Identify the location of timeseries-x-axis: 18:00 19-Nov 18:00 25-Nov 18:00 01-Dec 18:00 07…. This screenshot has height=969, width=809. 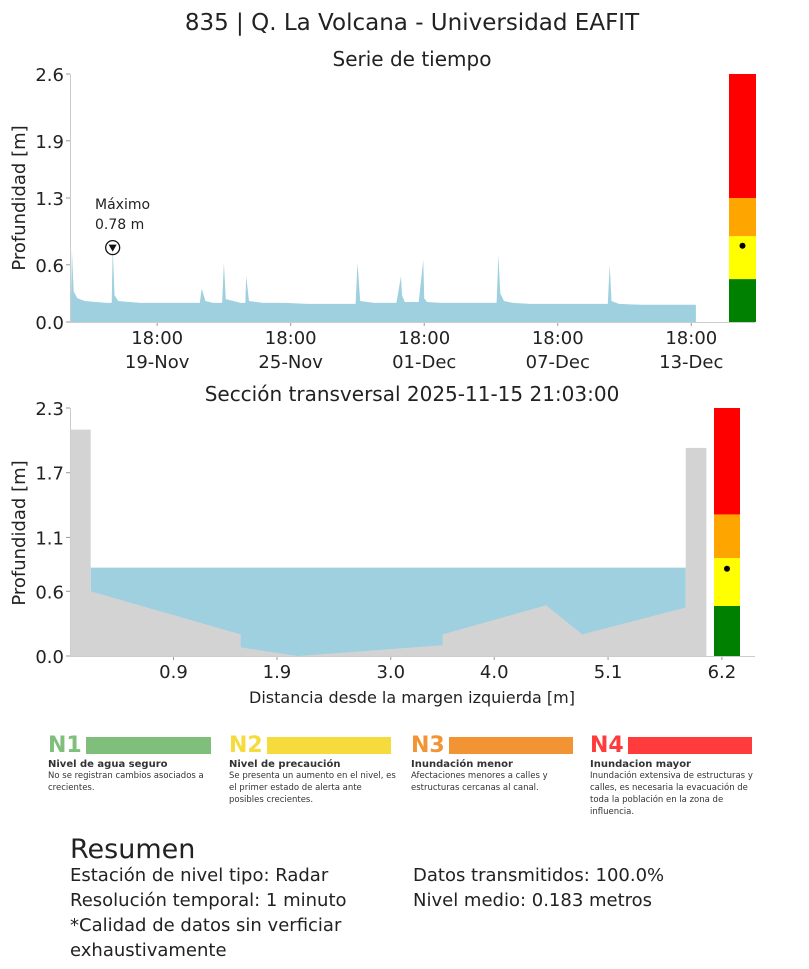
(424, 347).